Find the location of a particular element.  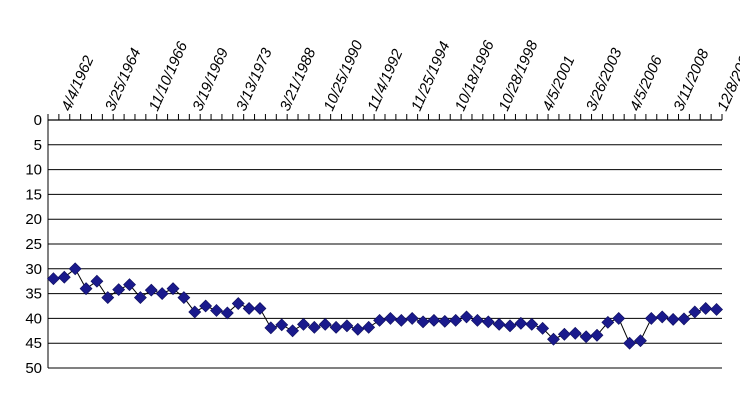

y-tick-label: 30 is located at coordinates (33, 269).